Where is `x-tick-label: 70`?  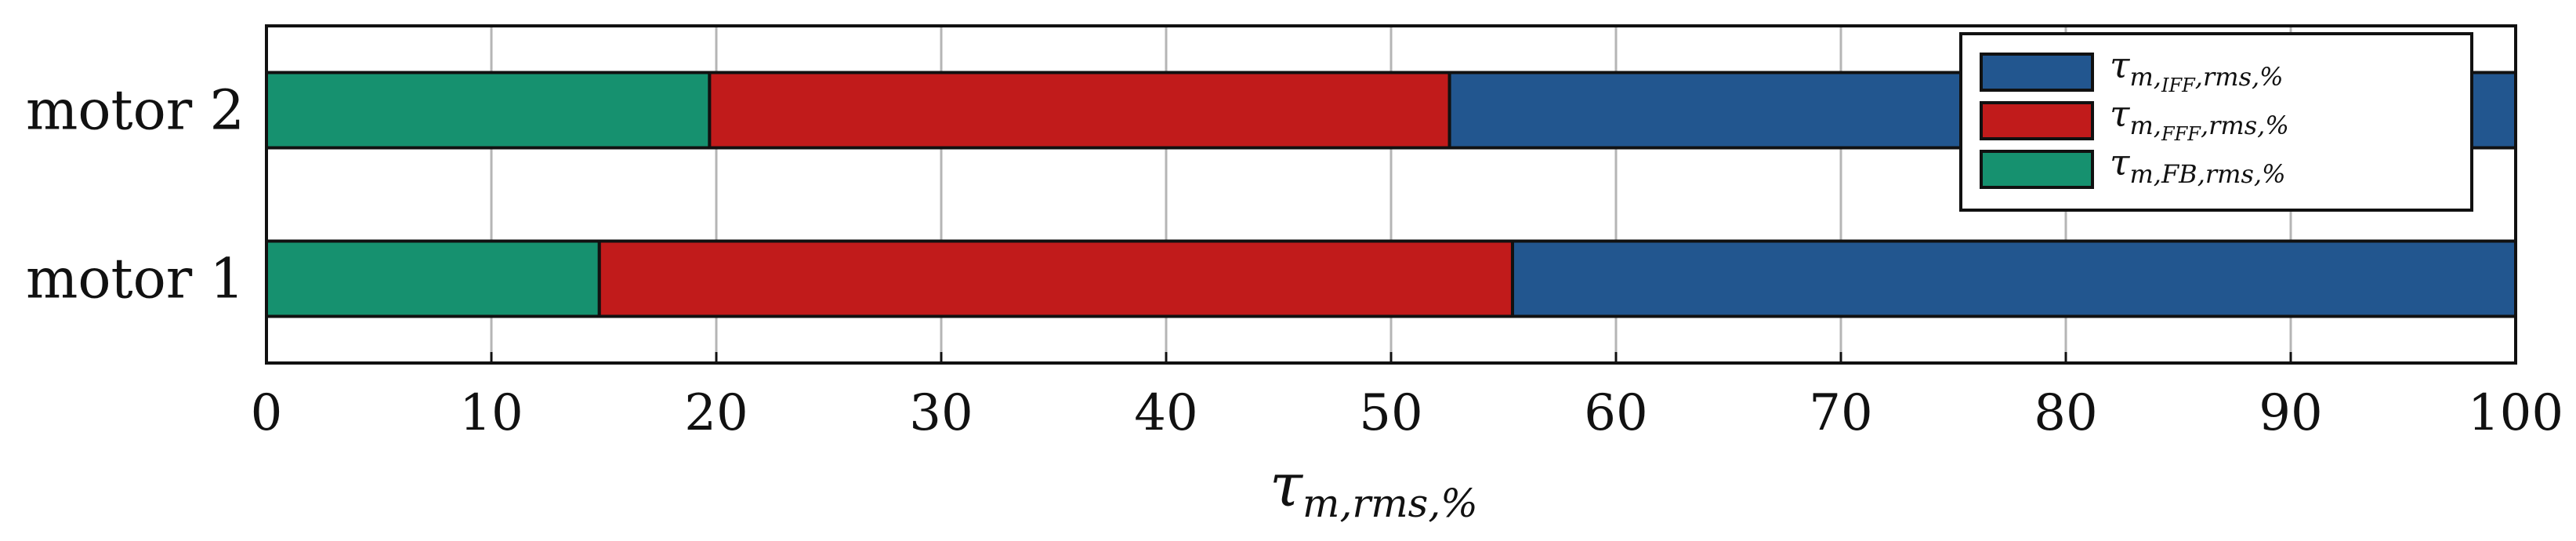
x-tick-label: 70 is located at coordinates (1840, 413).